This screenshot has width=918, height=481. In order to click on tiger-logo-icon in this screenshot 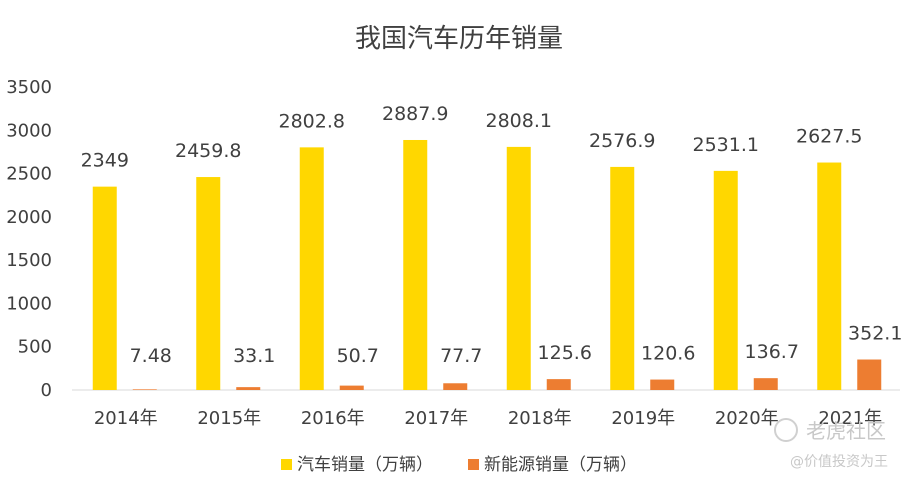, I will do `click(786, 430)`.